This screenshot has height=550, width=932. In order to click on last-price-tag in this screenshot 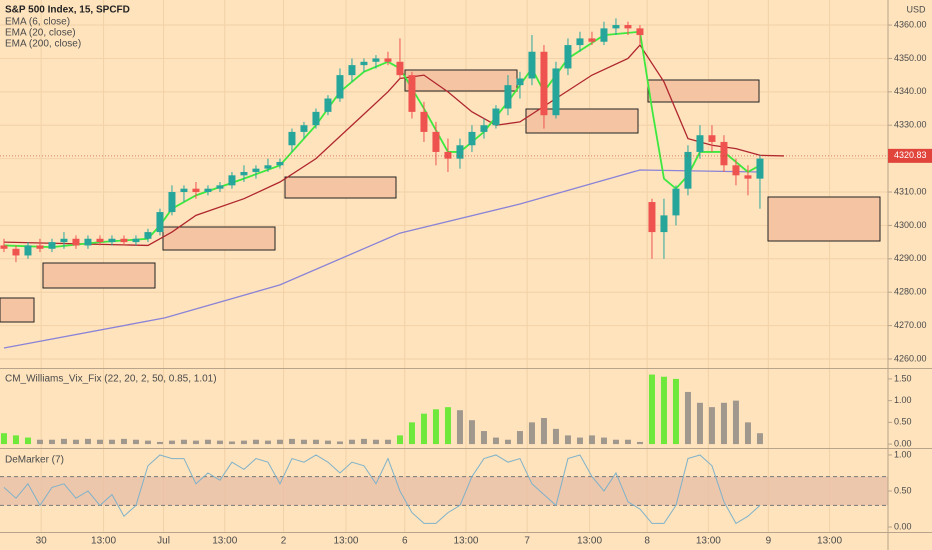, I will do `click(910, 155)`.